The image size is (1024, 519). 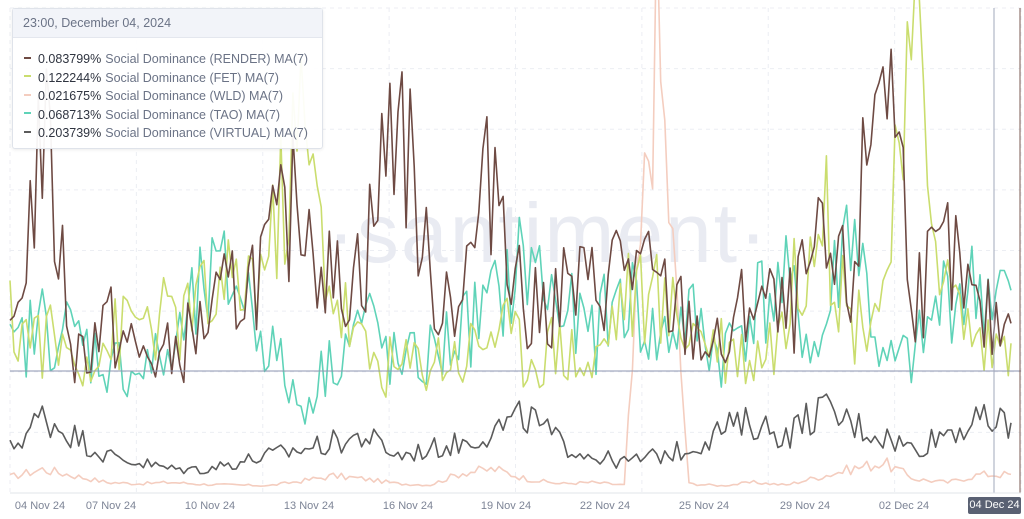 What do you see at coordinates (40, 506) in the screenshot?
I see `x-tick-label: 04 Nov 24` at bounding box center [40, 506].